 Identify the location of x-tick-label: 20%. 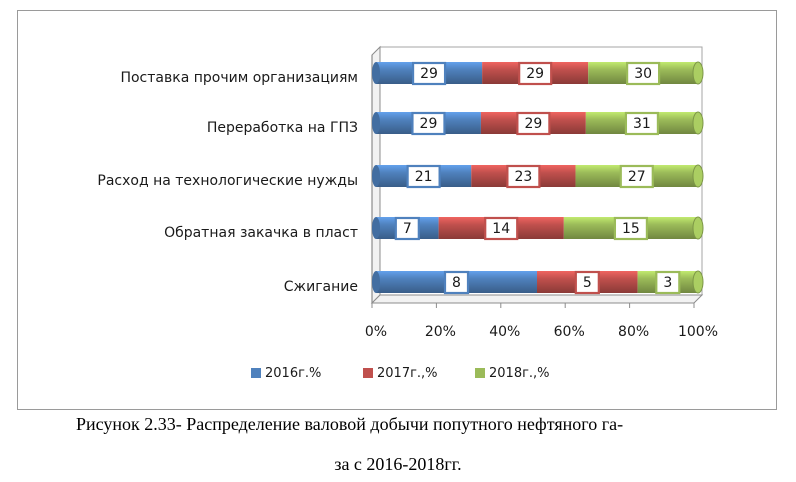
(440, 332).